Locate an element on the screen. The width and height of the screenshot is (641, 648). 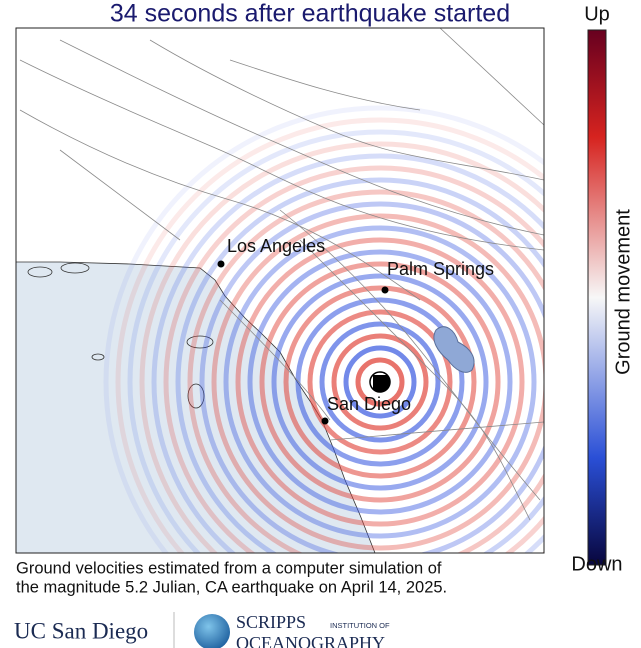
wave-ring is located at coordinates (380, 382).